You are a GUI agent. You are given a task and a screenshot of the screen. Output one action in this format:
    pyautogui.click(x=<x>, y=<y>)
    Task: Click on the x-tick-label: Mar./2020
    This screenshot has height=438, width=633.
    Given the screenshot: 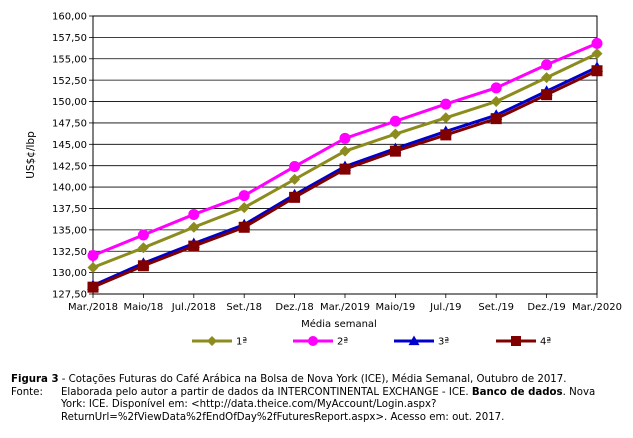 What is the action you would take?
    pyautogui.click(x=597, y=307)
    